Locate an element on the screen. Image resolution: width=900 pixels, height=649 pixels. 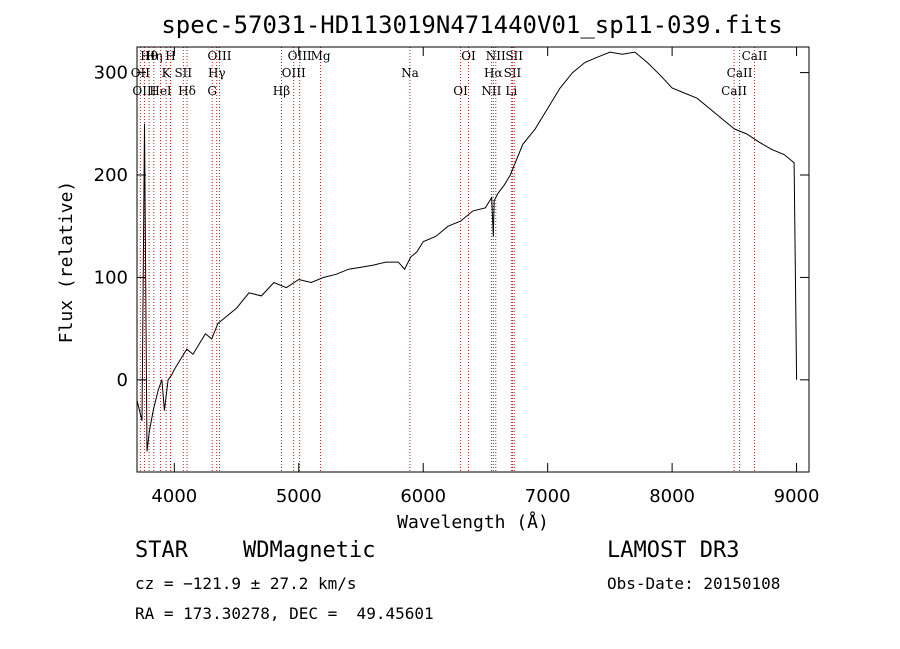
spectral-line-label: Li is located at coordinates (511, 91).